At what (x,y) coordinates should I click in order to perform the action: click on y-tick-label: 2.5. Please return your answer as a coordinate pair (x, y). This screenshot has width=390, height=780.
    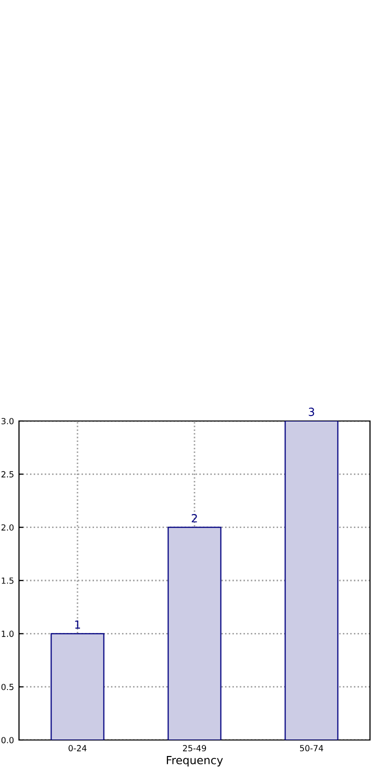
    Looking at the image, I should click on (7, 474).